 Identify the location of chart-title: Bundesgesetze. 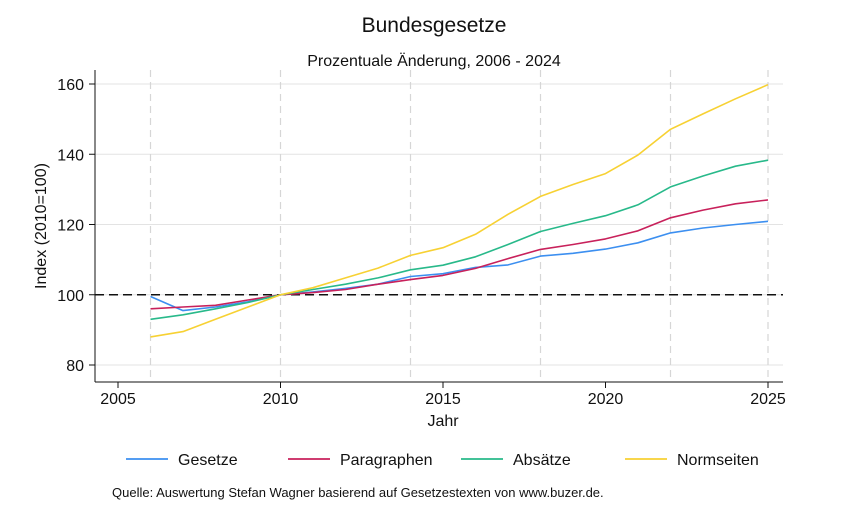
(434, 25).